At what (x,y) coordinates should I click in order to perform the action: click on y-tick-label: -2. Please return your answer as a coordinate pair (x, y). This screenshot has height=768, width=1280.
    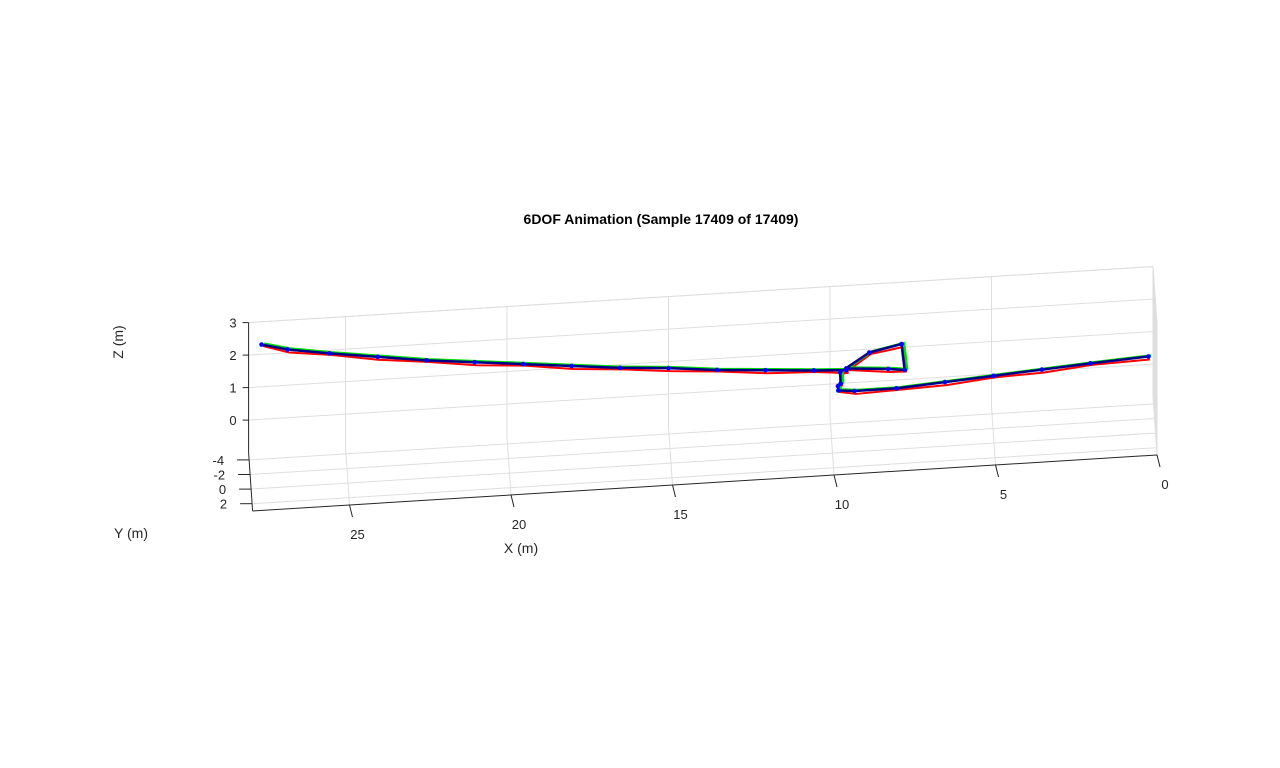
    Looking at the image, I should click on (220, 475).